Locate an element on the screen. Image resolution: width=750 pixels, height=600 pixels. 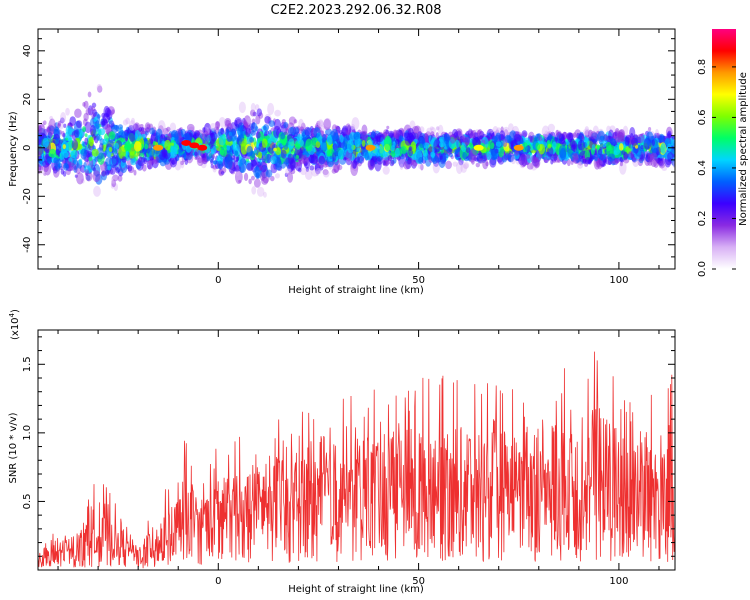
tick-label: -40 is located at coordinates (27, 245).